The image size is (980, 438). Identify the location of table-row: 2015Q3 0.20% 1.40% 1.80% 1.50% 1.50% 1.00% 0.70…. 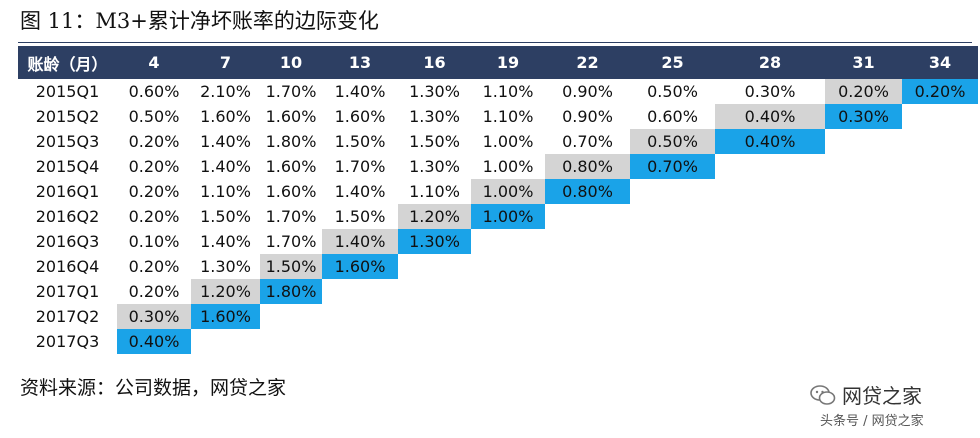
(498, 141).